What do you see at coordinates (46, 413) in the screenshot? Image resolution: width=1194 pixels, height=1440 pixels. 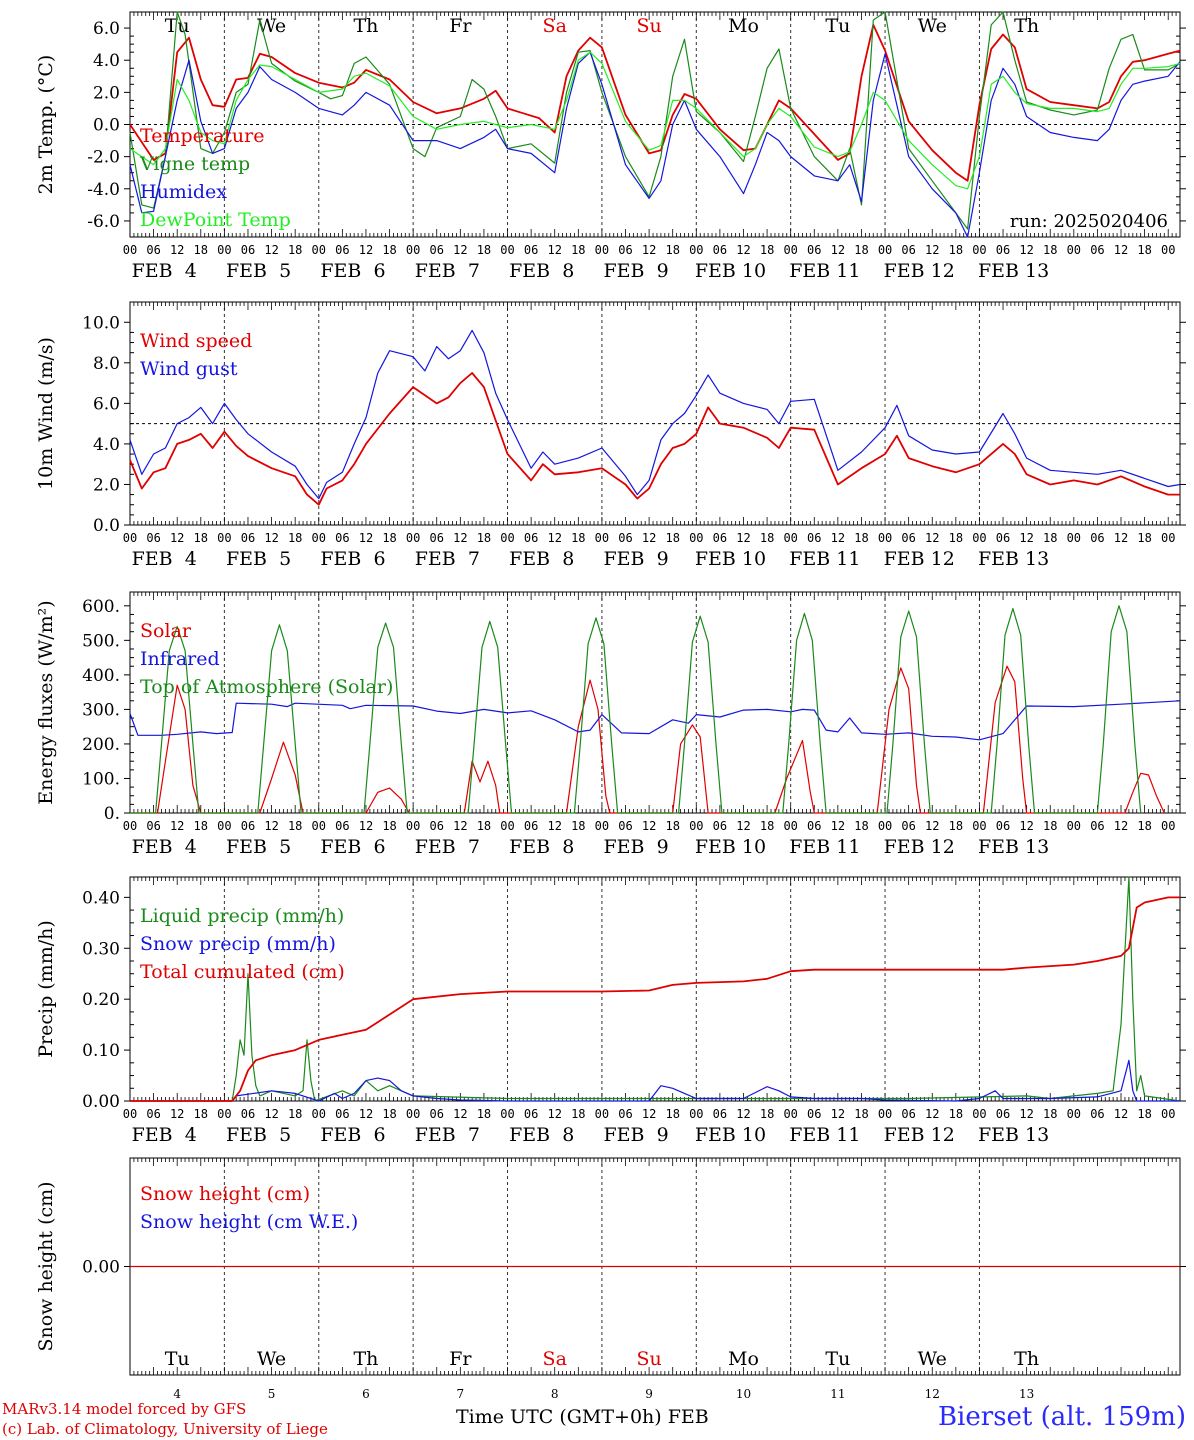 I see `y-axis-label: 10m Wind (m/s)` at bounding box center [46, 413].